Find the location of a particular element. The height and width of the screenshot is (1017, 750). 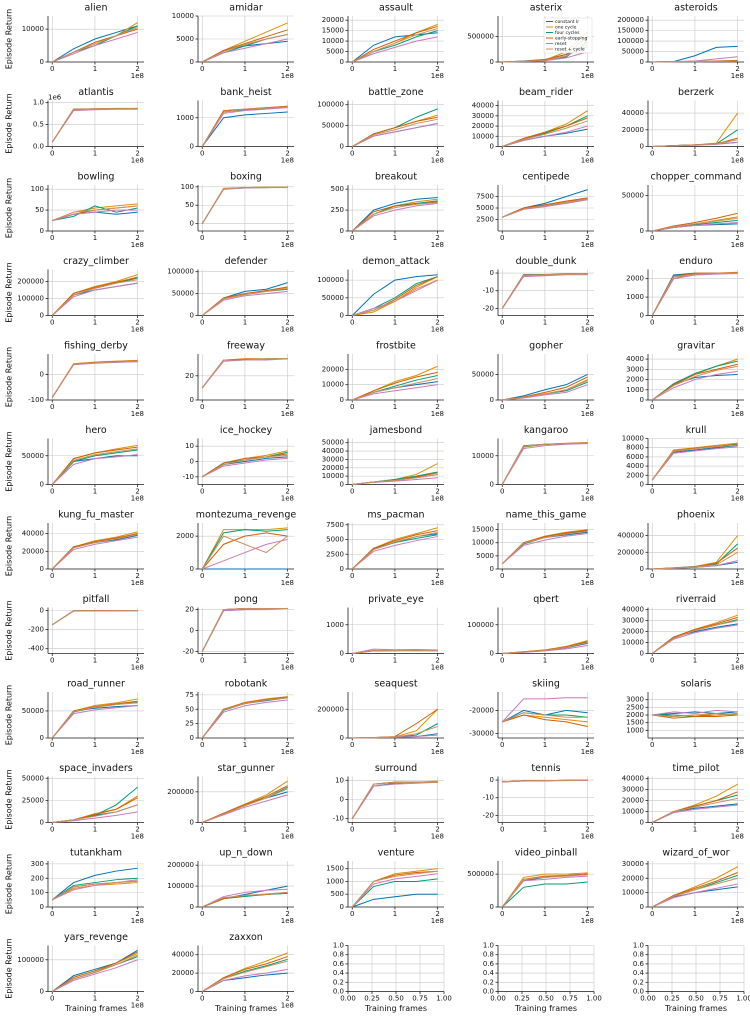

panel-title: up_n_down is located at coordinates (245, 853).